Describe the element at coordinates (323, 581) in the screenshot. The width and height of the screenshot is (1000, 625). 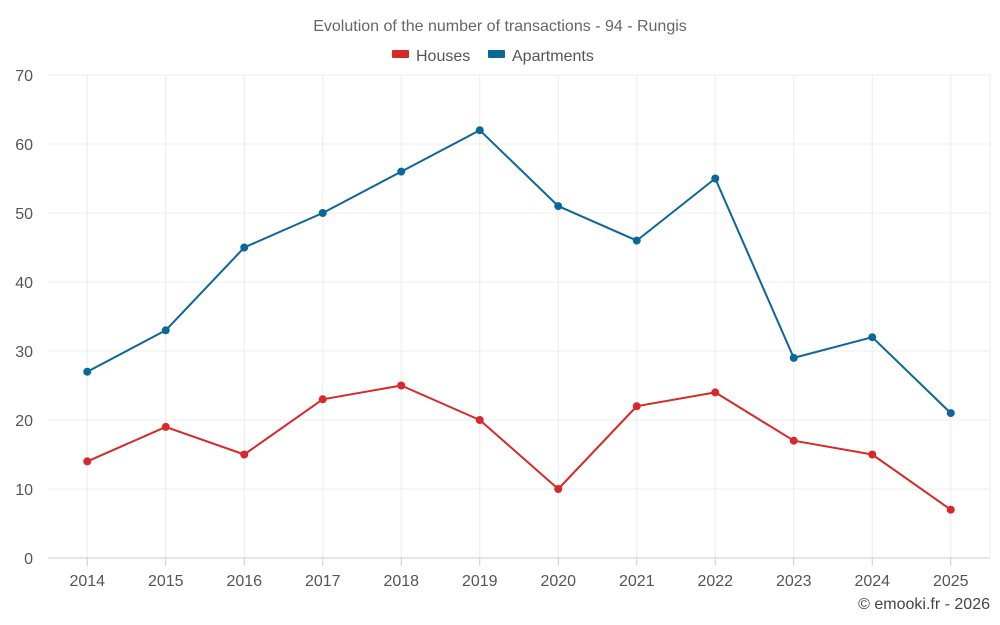
I see `x-tick-label: 2017` at that location.